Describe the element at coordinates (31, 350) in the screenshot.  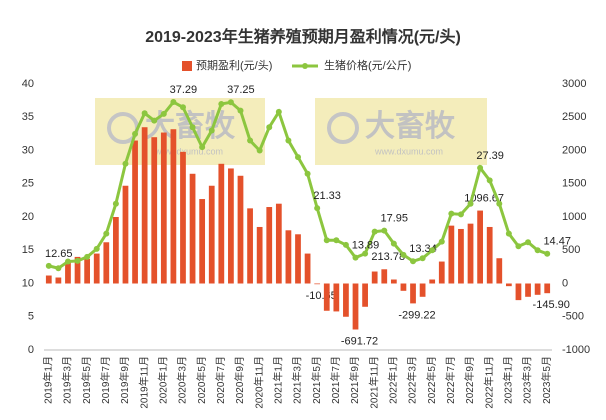
I see `y-tick-label: 0` at that location.